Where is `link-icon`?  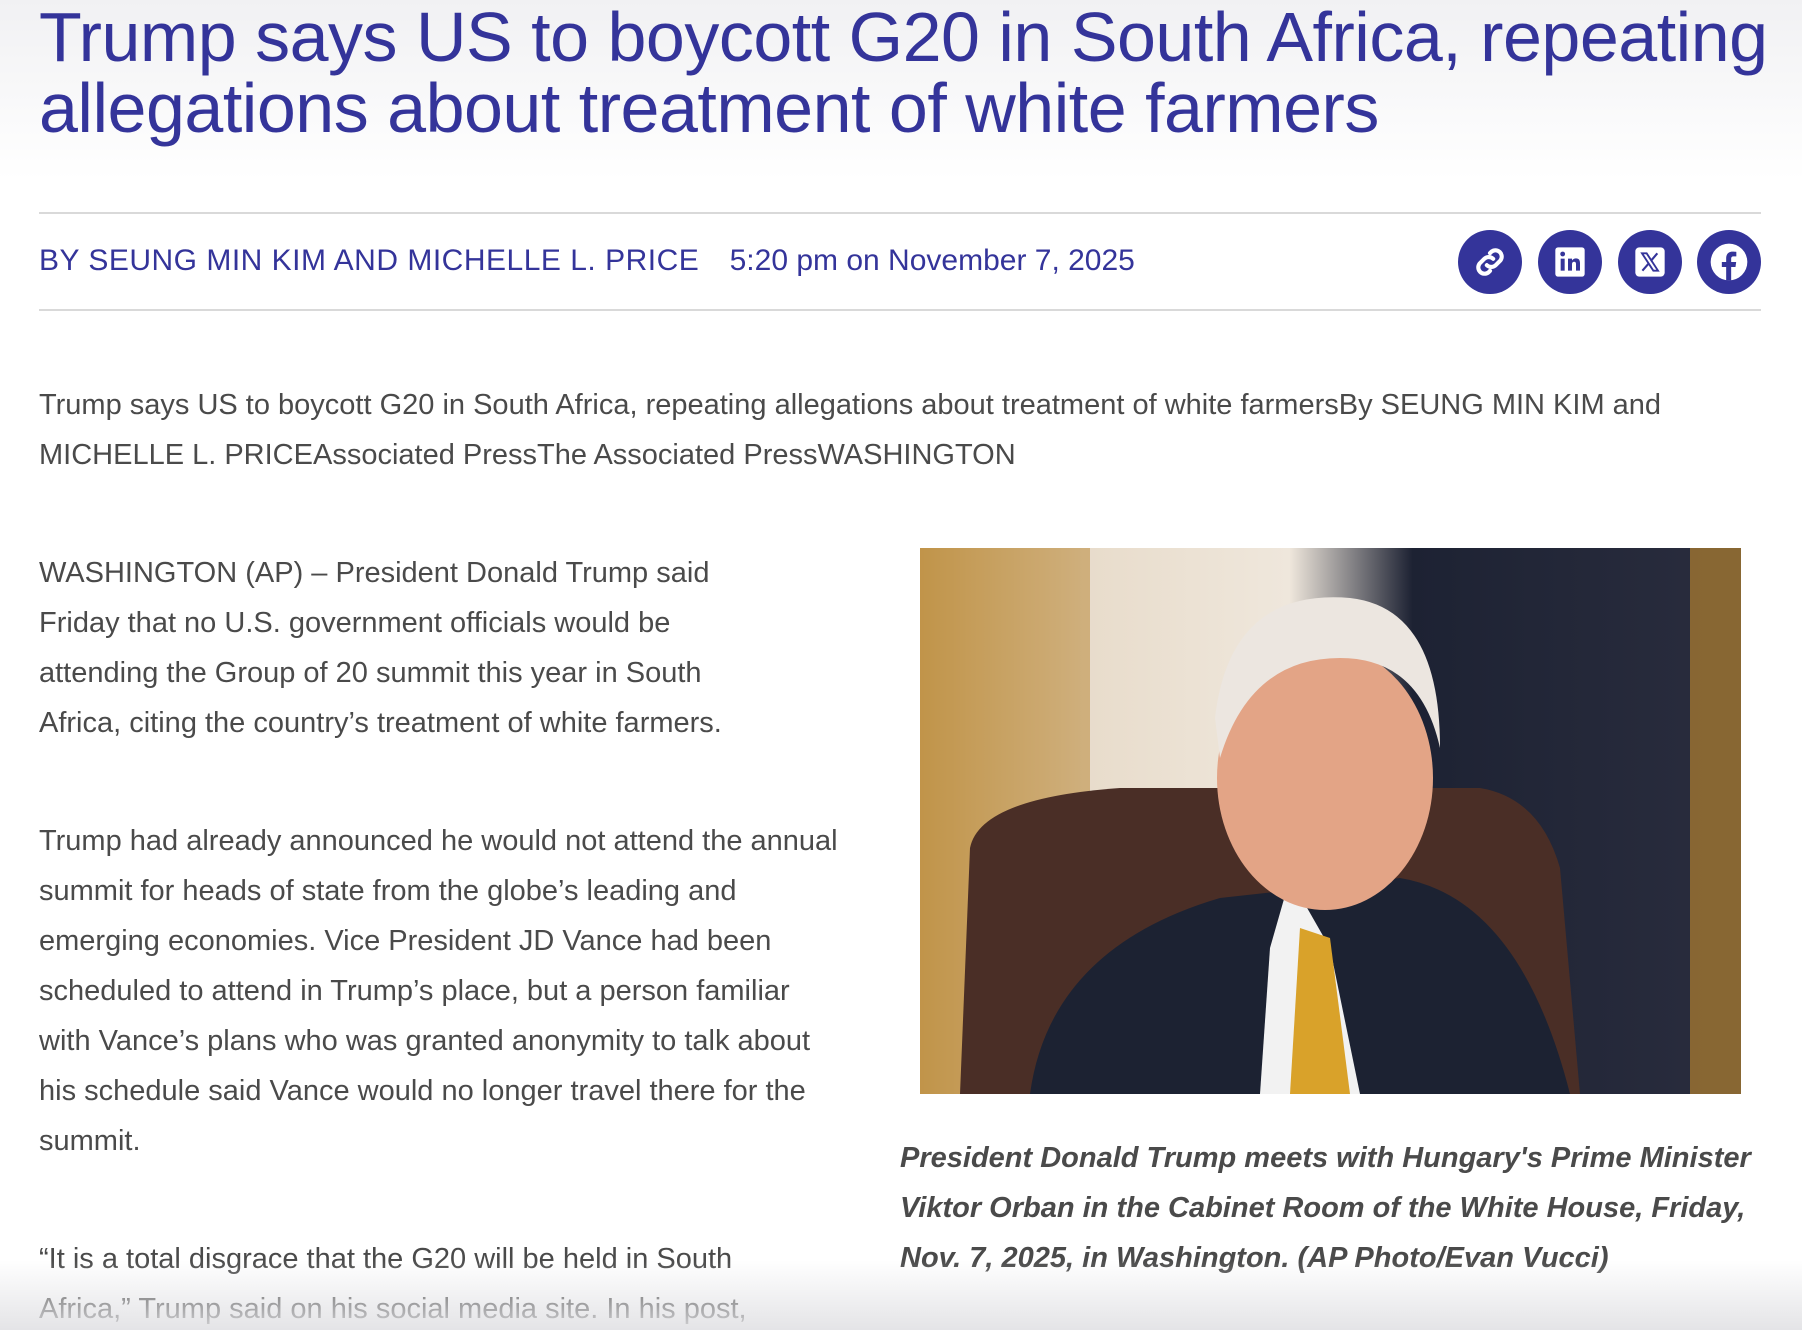
link-icon is located at coordinates (1490, 262).